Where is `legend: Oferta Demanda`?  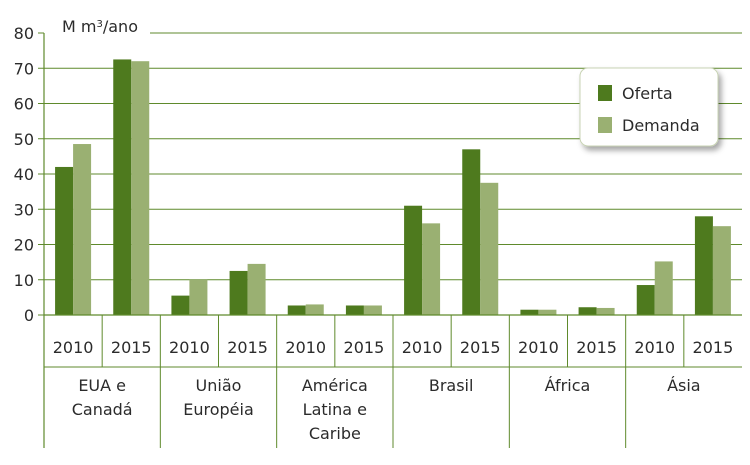
legend: Oferta Demanda is located at coordinates (649, 107).